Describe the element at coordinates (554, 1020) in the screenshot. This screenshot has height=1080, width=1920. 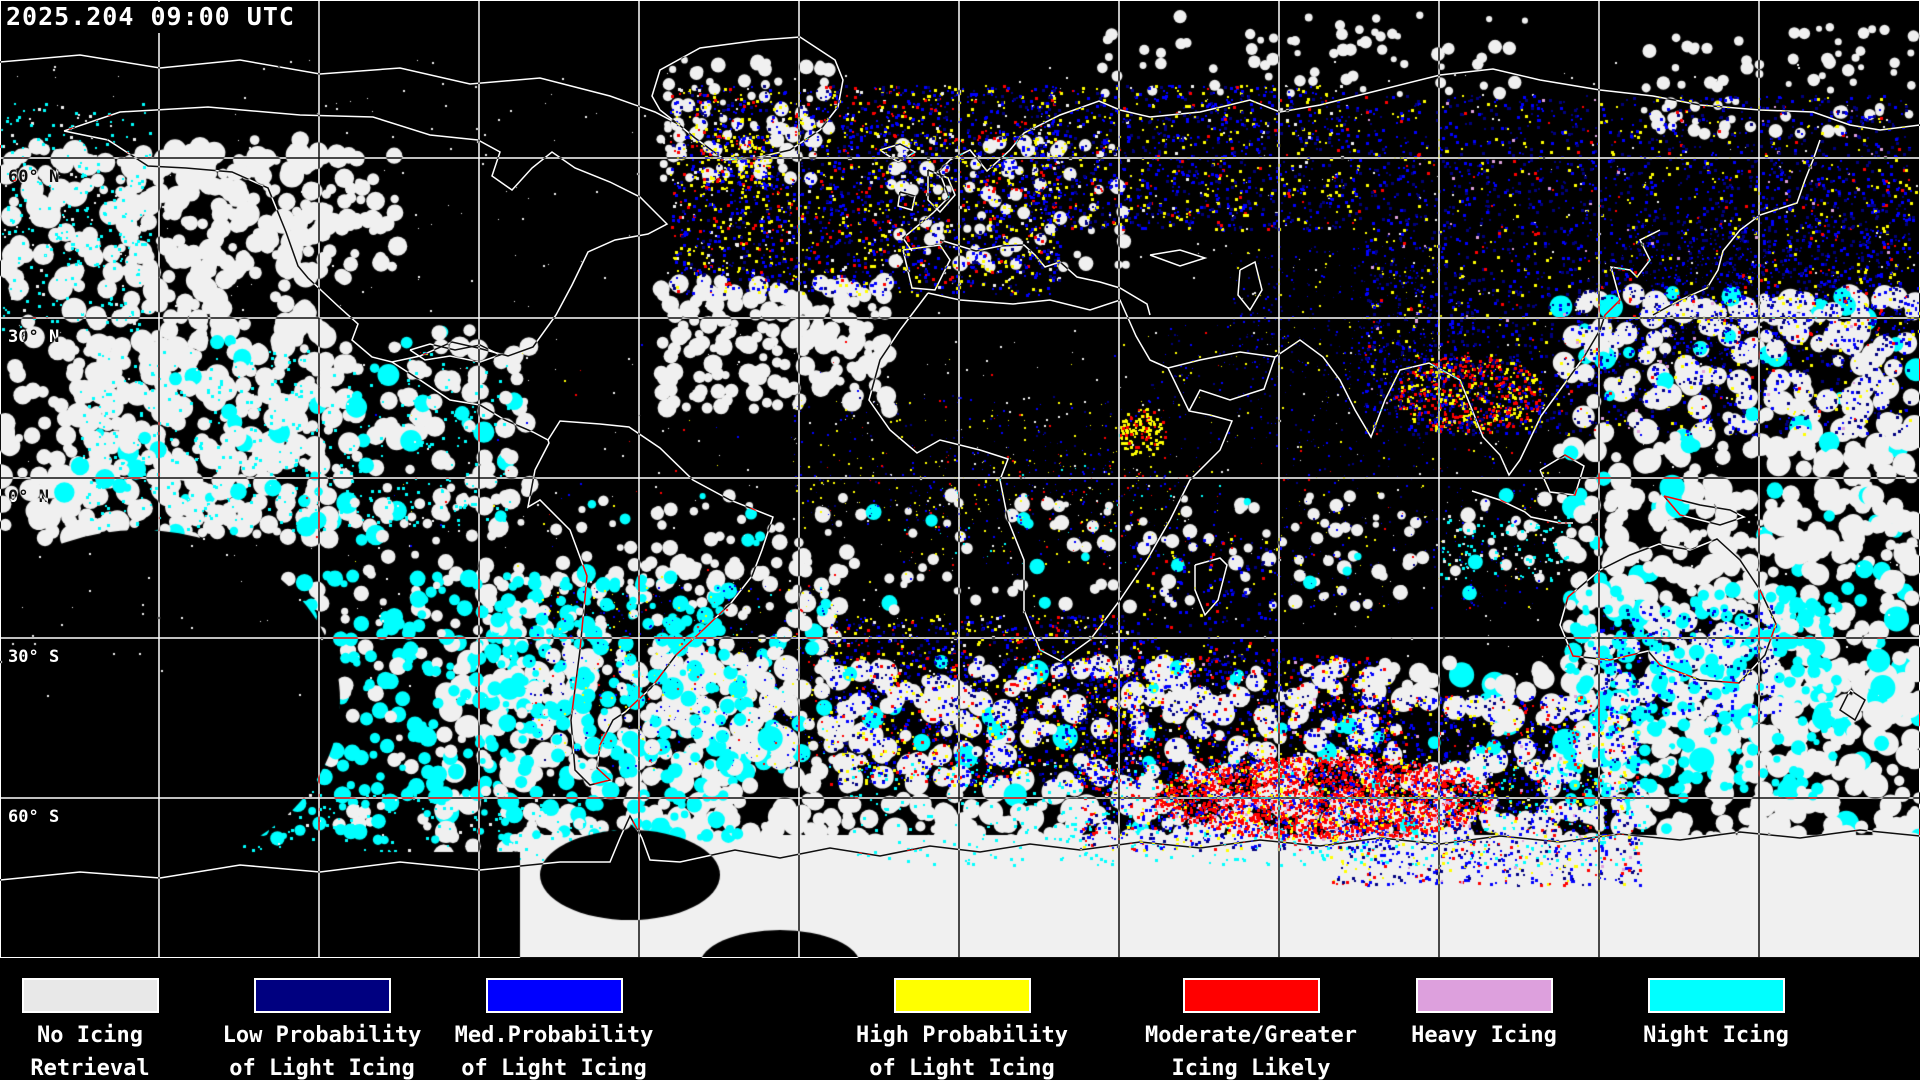
I see `legend-item-med-prob-light-icing: Med.Probability of Light Icing` at that location.